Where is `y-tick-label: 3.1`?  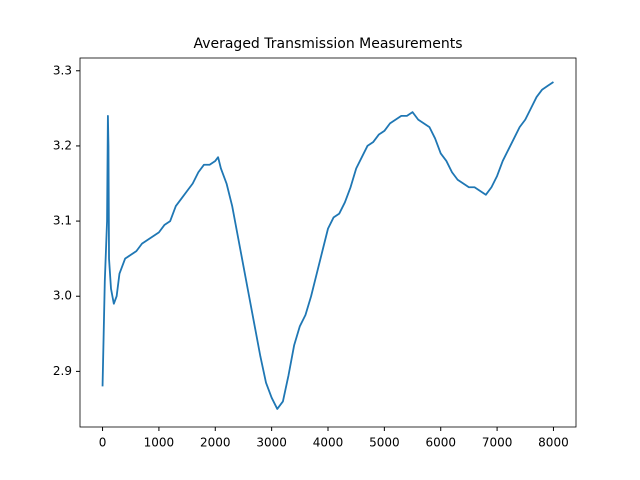
y-tick-label: 3.1 is located at coordinates (62, 221).